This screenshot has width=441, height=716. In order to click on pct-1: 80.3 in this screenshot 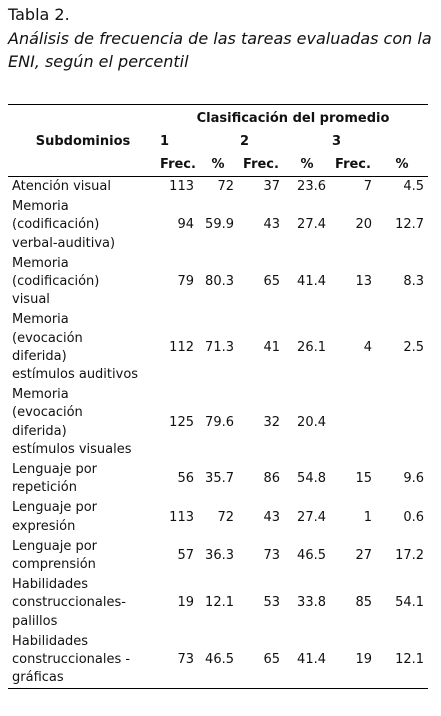, I will do `click(219, 282)`.